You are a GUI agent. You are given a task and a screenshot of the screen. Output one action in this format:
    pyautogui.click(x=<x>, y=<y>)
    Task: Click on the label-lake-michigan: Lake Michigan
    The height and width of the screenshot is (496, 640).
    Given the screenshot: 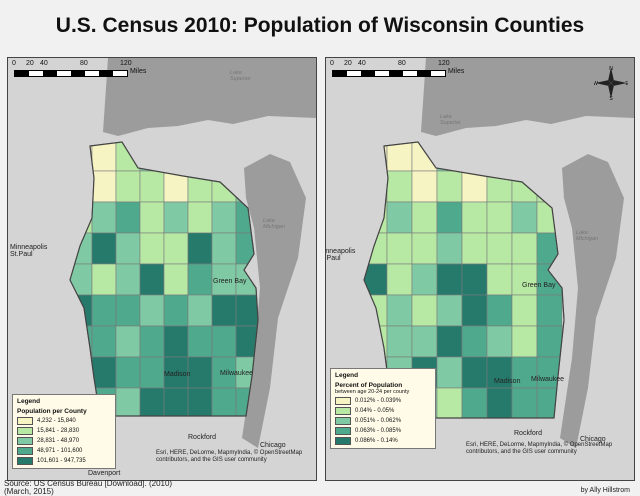 What is the action you would take?
    pyautogui.click(x=587, y=236)
    